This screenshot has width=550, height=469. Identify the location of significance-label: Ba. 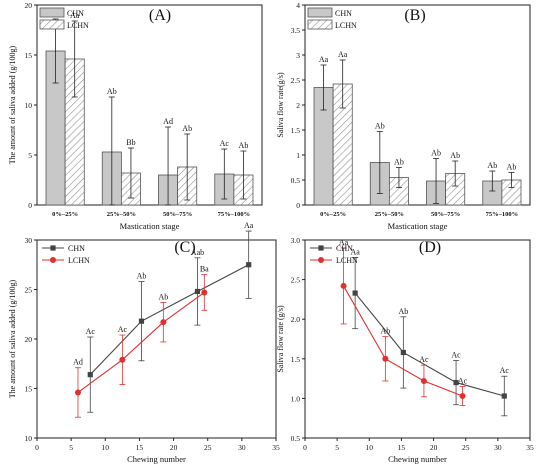
(204, 269).